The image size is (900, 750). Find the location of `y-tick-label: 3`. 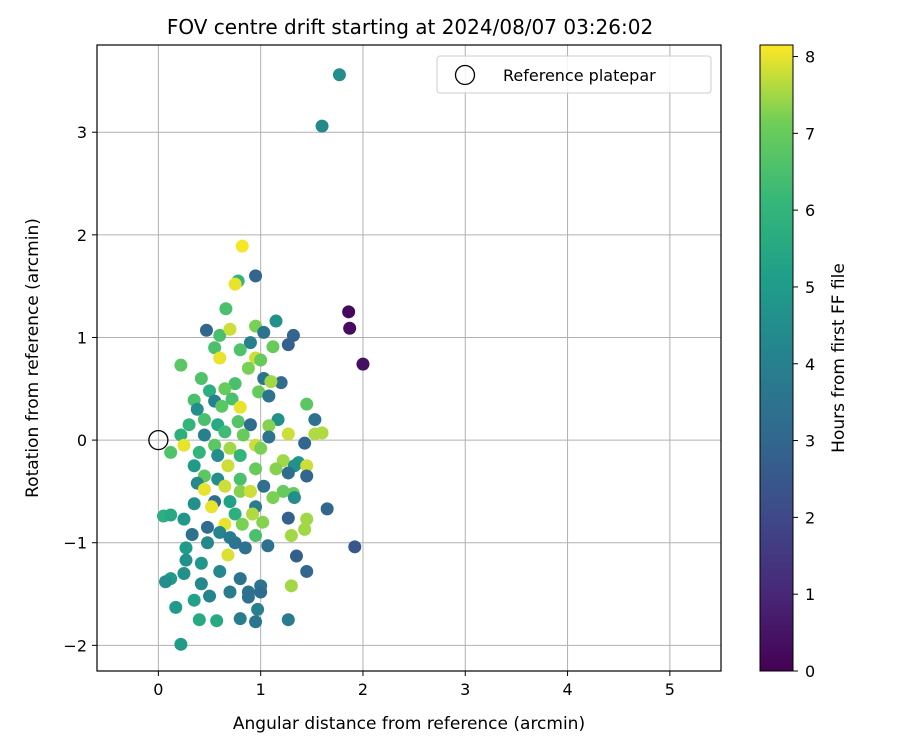

y-tick-label: 3 is located at coordinates (82, 132).